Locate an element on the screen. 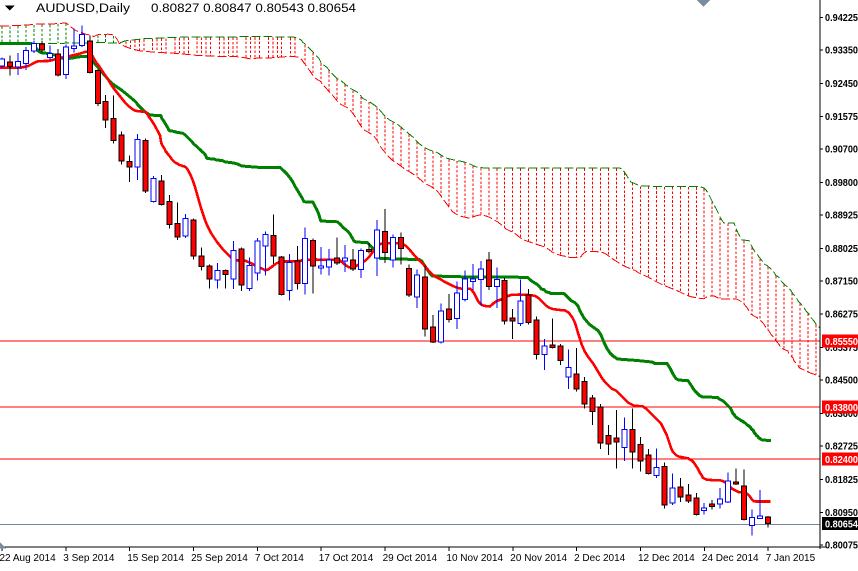 The height and width of the screenshot is (571, 858). svg-text: 22 Aug 2014 is located at coordinates (28, 558).